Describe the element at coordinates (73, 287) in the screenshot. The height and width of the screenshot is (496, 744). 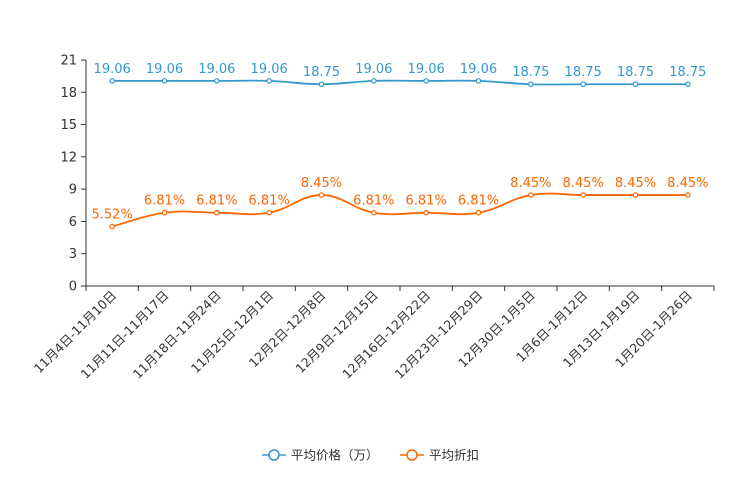
I see `y-tick-label: 0` at that location.